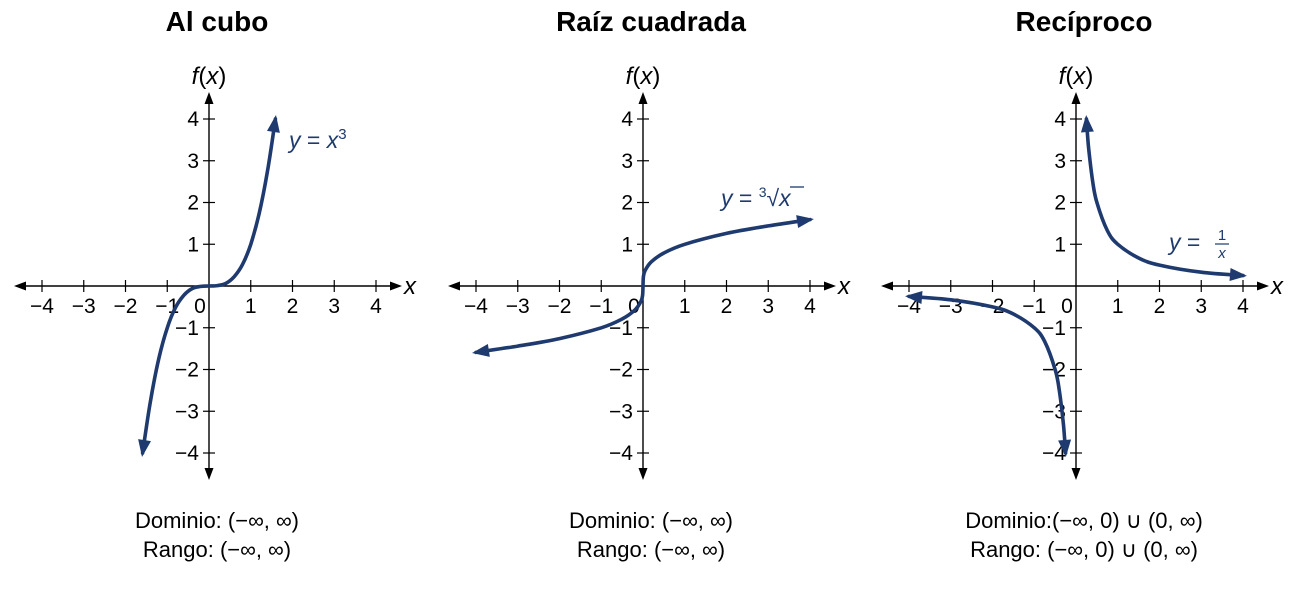 The height and width of the screenshot is (599, 1301). Describe the element at coordinates (1222, 235) in the screenshot. I see `fraction-numerator: 1` at that location.